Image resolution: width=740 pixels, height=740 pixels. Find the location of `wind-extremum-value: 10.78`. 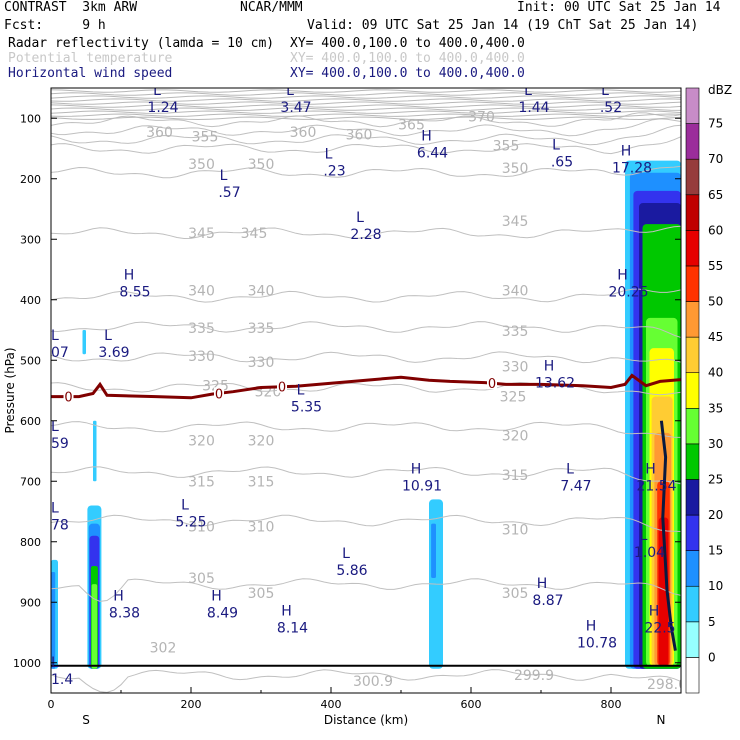

wind-extremum-value: 10.78 is located at coordinates (597, 644).